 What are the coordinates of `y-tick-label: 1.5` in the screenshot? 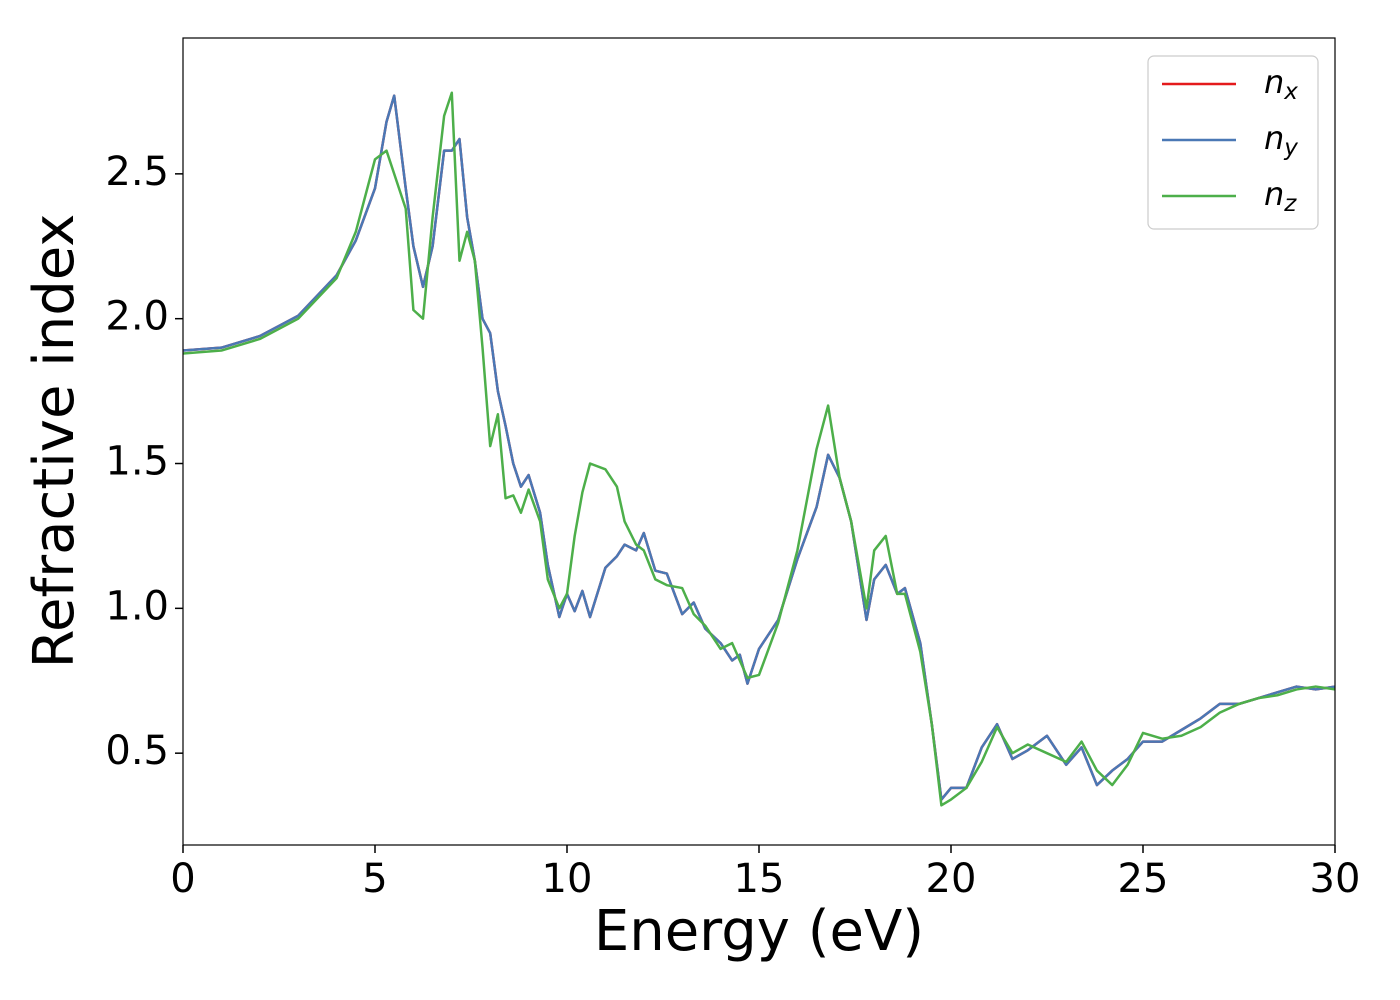 It's located at (137, 462).